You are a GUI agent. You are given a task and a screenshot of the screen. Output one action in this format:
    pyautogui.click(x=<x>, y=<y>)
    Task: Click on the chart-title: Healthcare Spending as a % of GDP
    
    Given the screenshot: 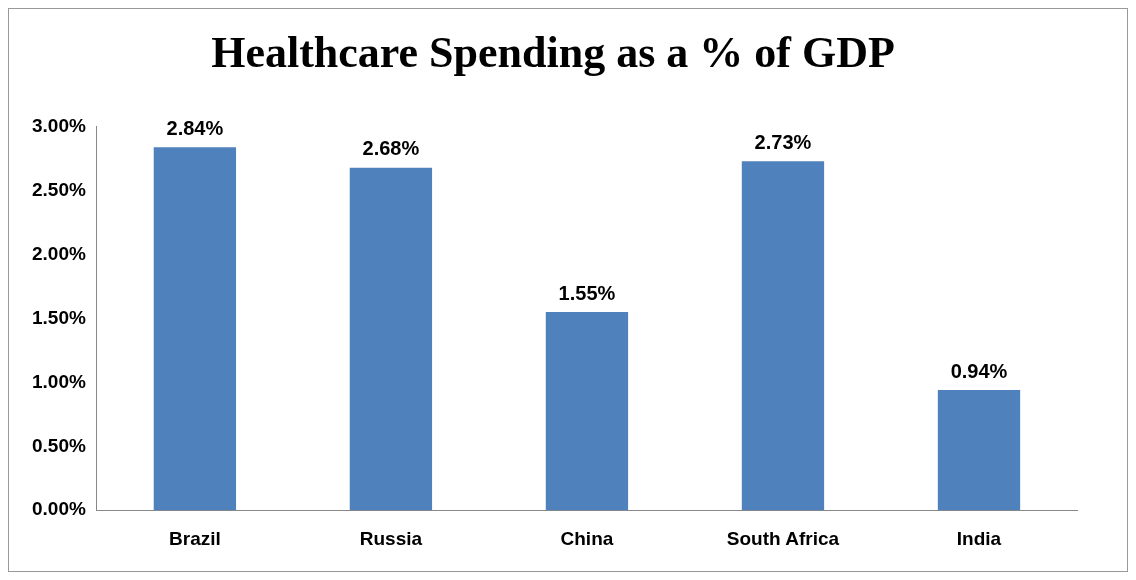 What is the action you would take?
    pyautogui.click(x=553, y=52)
    